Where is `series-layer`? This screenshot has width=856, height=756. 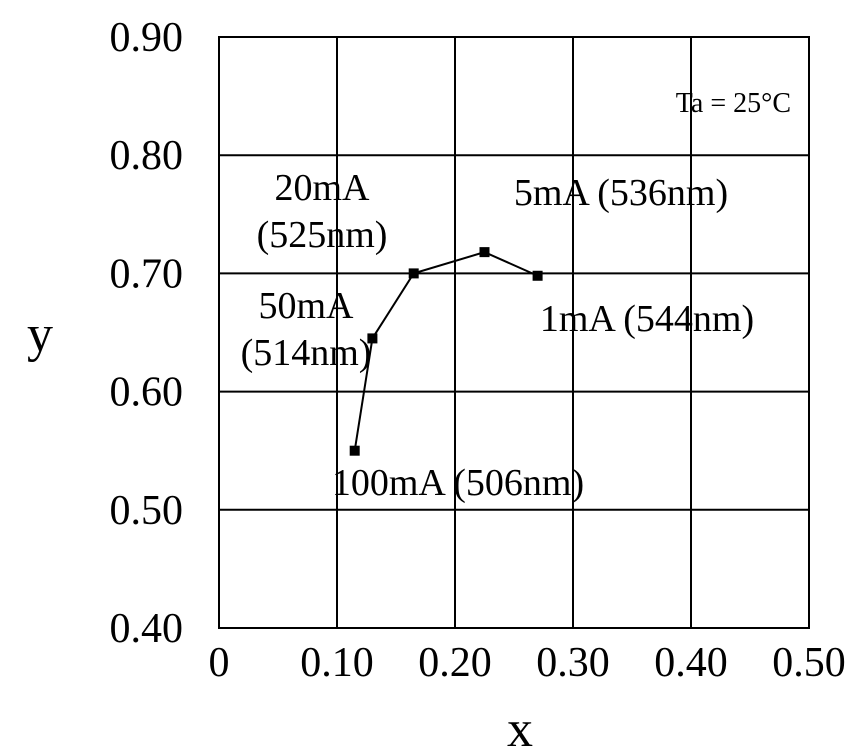
series-layer is located at coordinates (446, 351).